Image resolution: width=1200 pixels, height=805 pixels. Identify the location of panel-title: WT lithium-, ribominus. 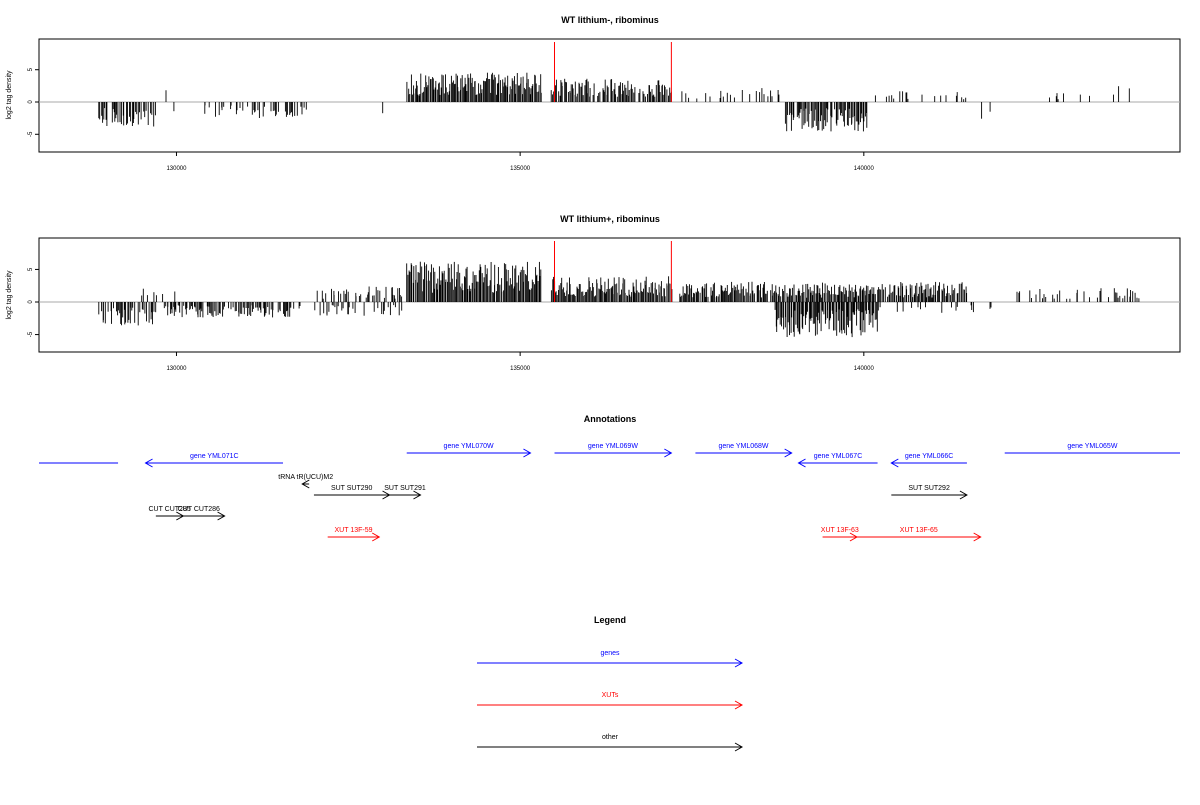
(610, 20).